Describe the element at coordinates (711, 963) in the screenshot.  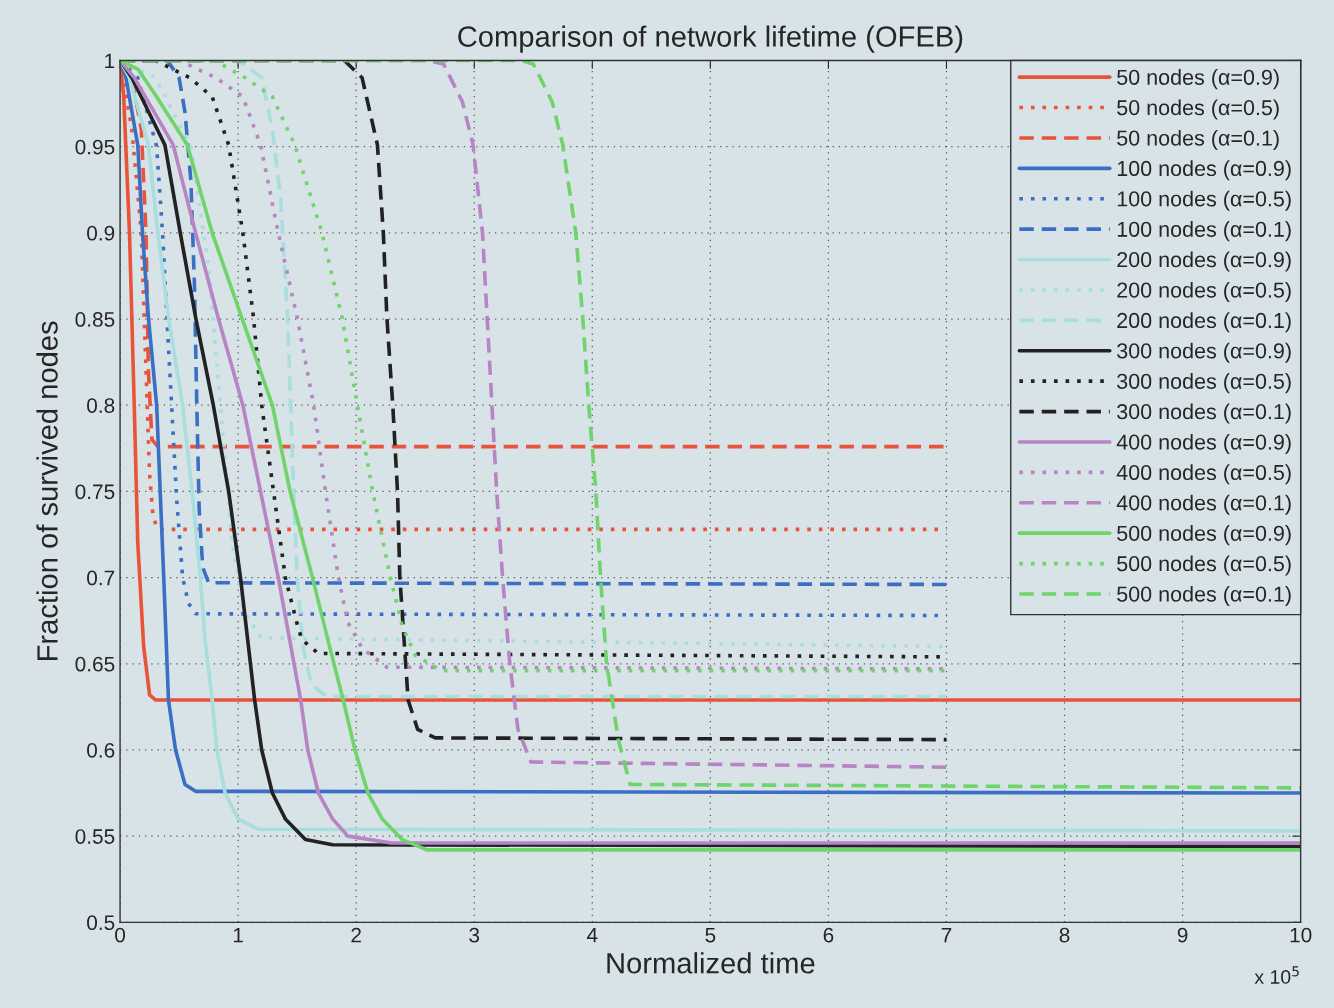
I see `x-axis-title: Normalized time` at that location.